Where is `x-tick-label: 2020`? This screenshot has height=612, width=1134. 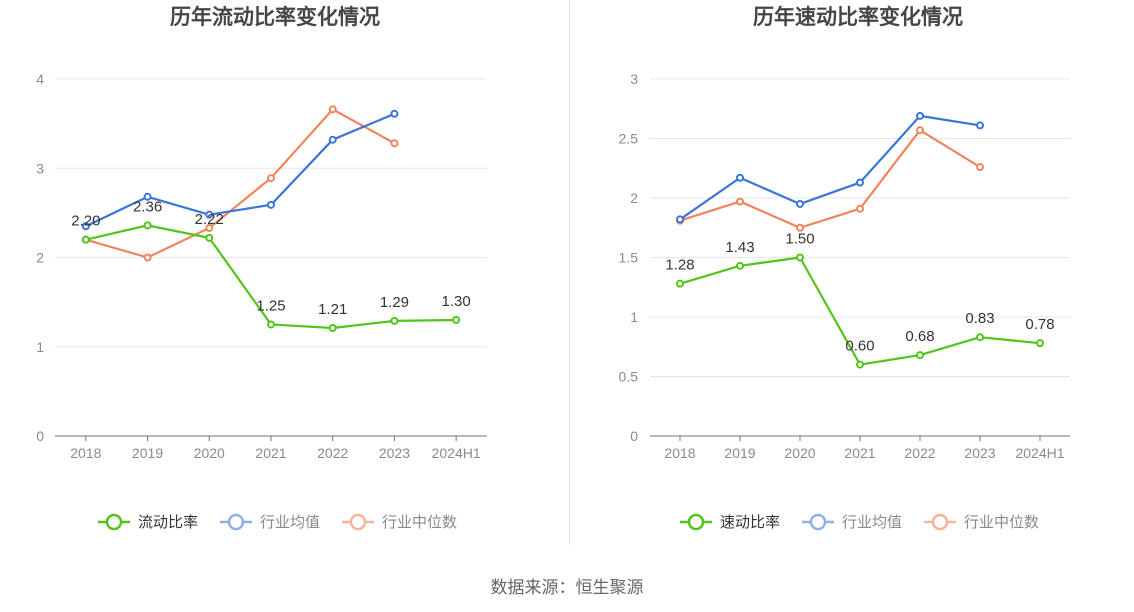
x-tick-label: 2020 is located at coordinates (799, 453).